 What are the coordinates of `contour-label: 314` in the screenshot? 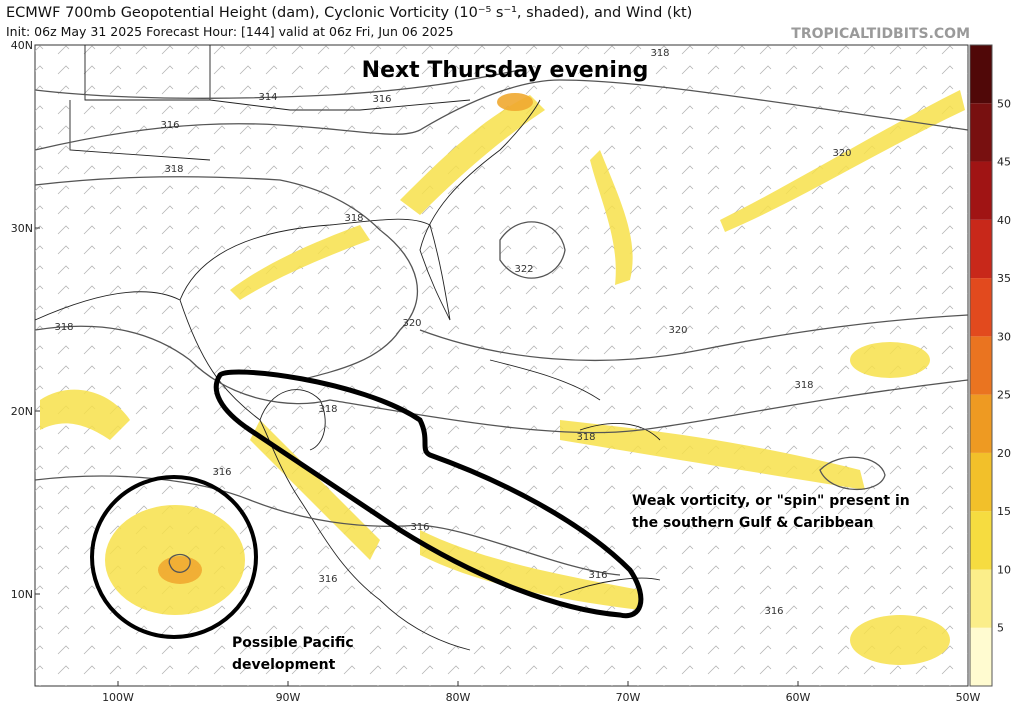 It's located at (267, 97).